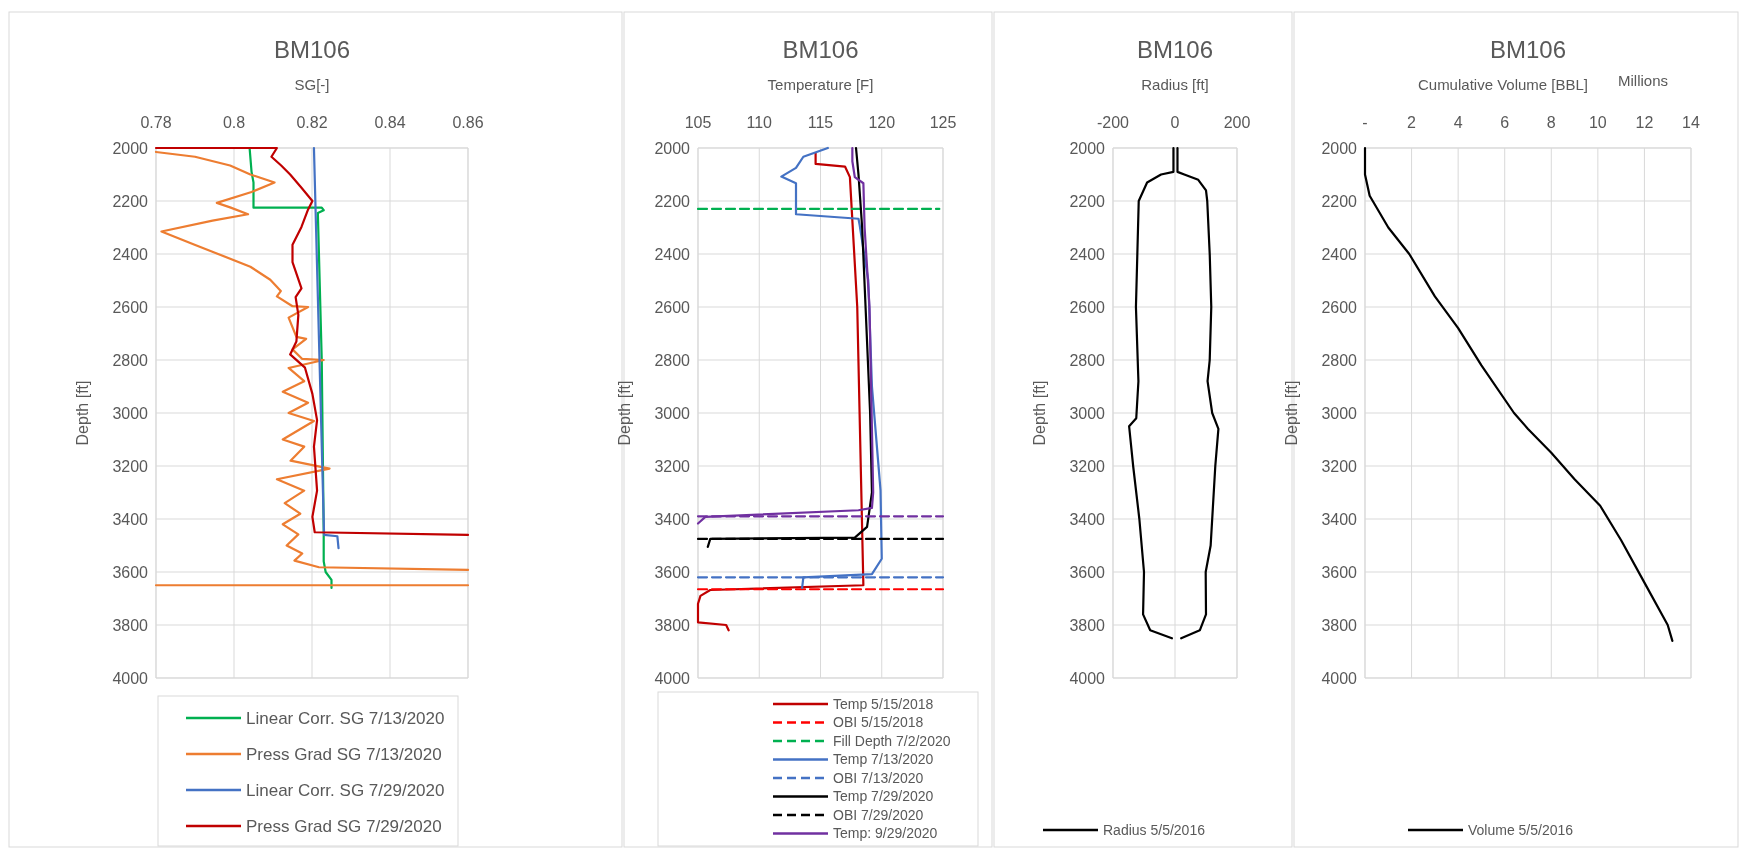  I want to click on x-axis-title: Temperature [F], so click(820, 84).